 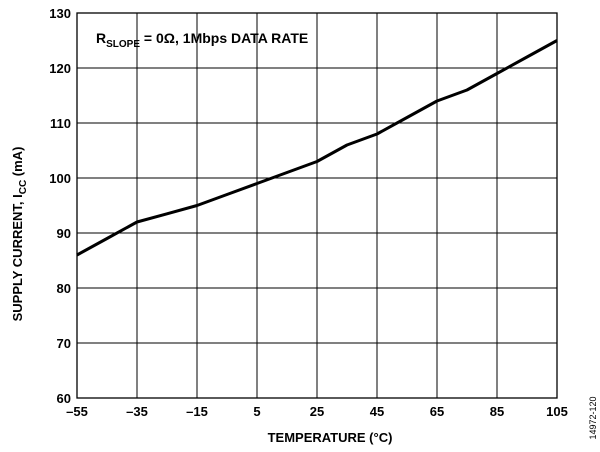 I want to click on x-tick-label: –35, so click(x=137, y=411).